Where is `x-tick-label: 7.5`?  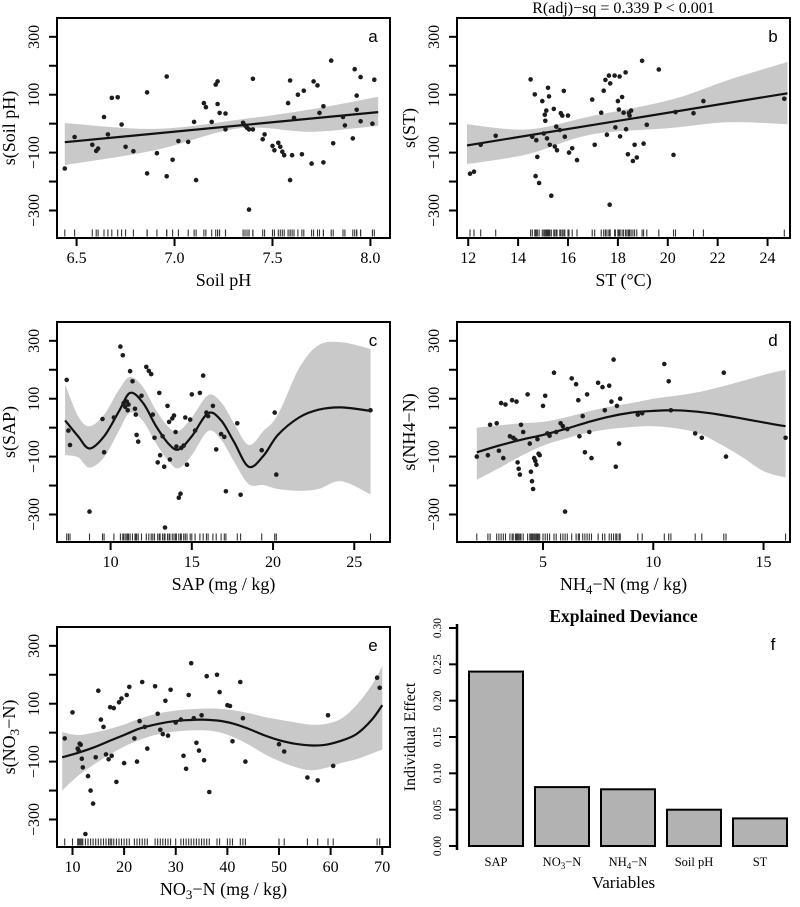 x-tick-label: 7.5 is located at coordinates (272, 258).